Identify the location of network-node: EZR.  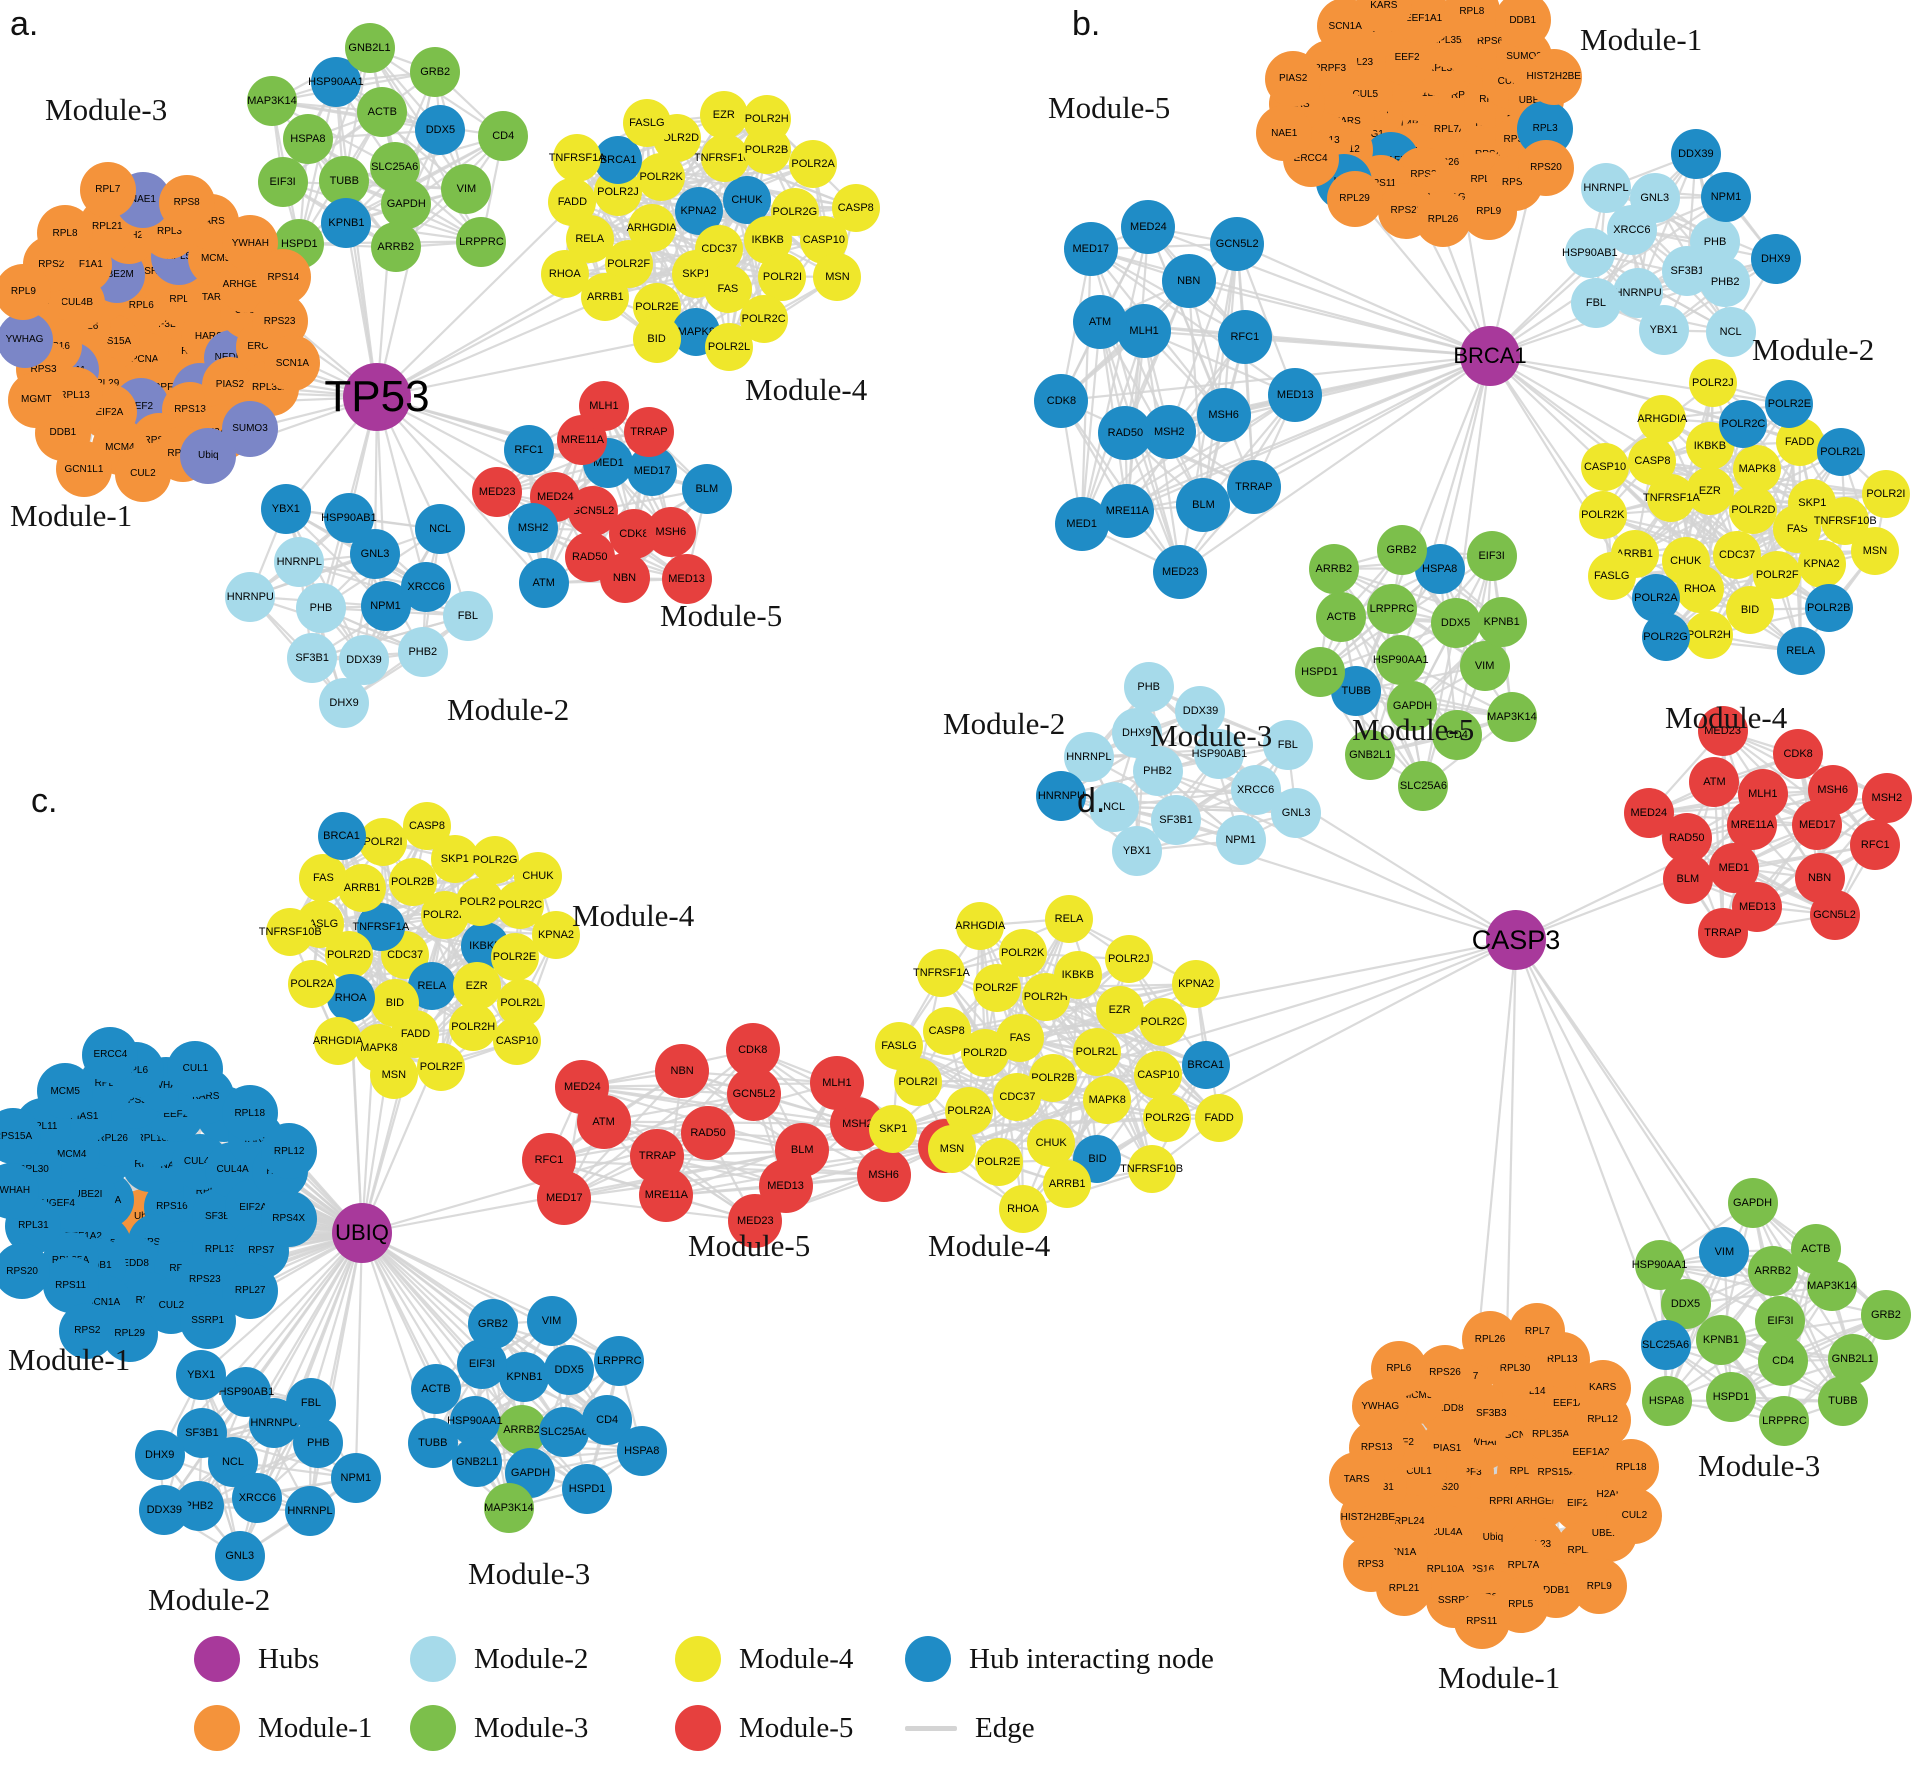
(723, 115).